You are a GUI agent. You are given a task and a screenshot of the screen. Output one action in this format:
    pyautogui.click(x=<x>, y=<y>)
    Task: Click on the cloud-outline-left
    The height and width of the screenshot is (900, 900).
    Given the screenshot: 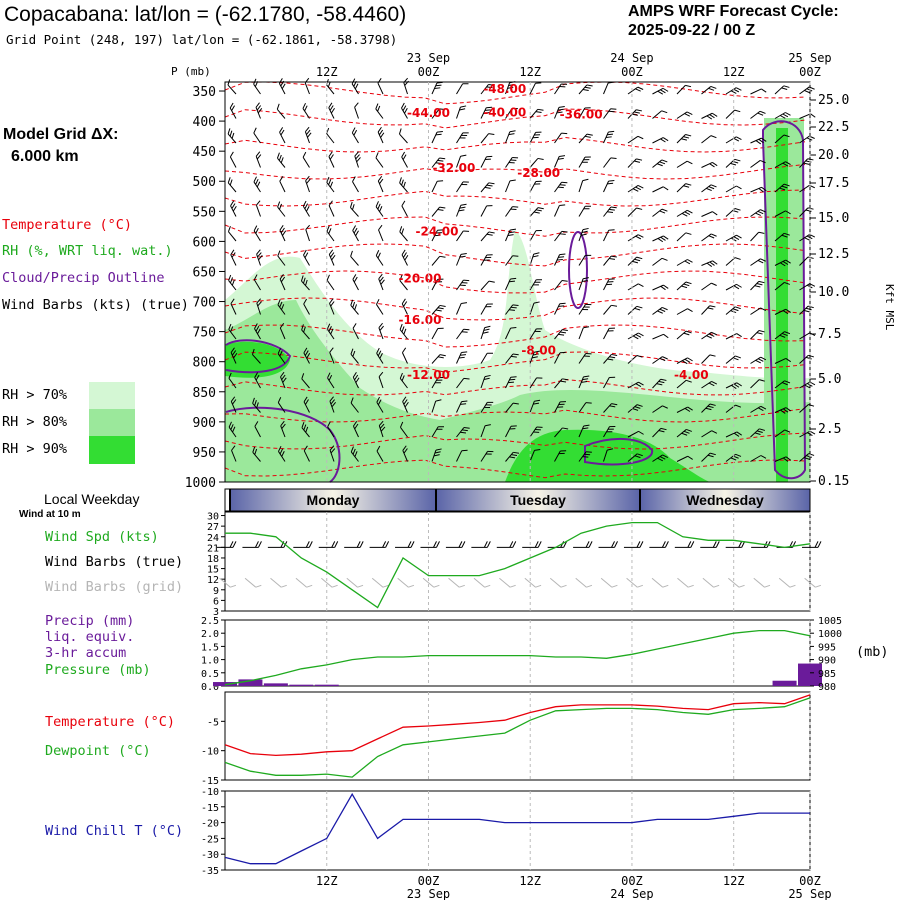 What is the action you would take?
    pyautogui.click(x=258, y=356)
    